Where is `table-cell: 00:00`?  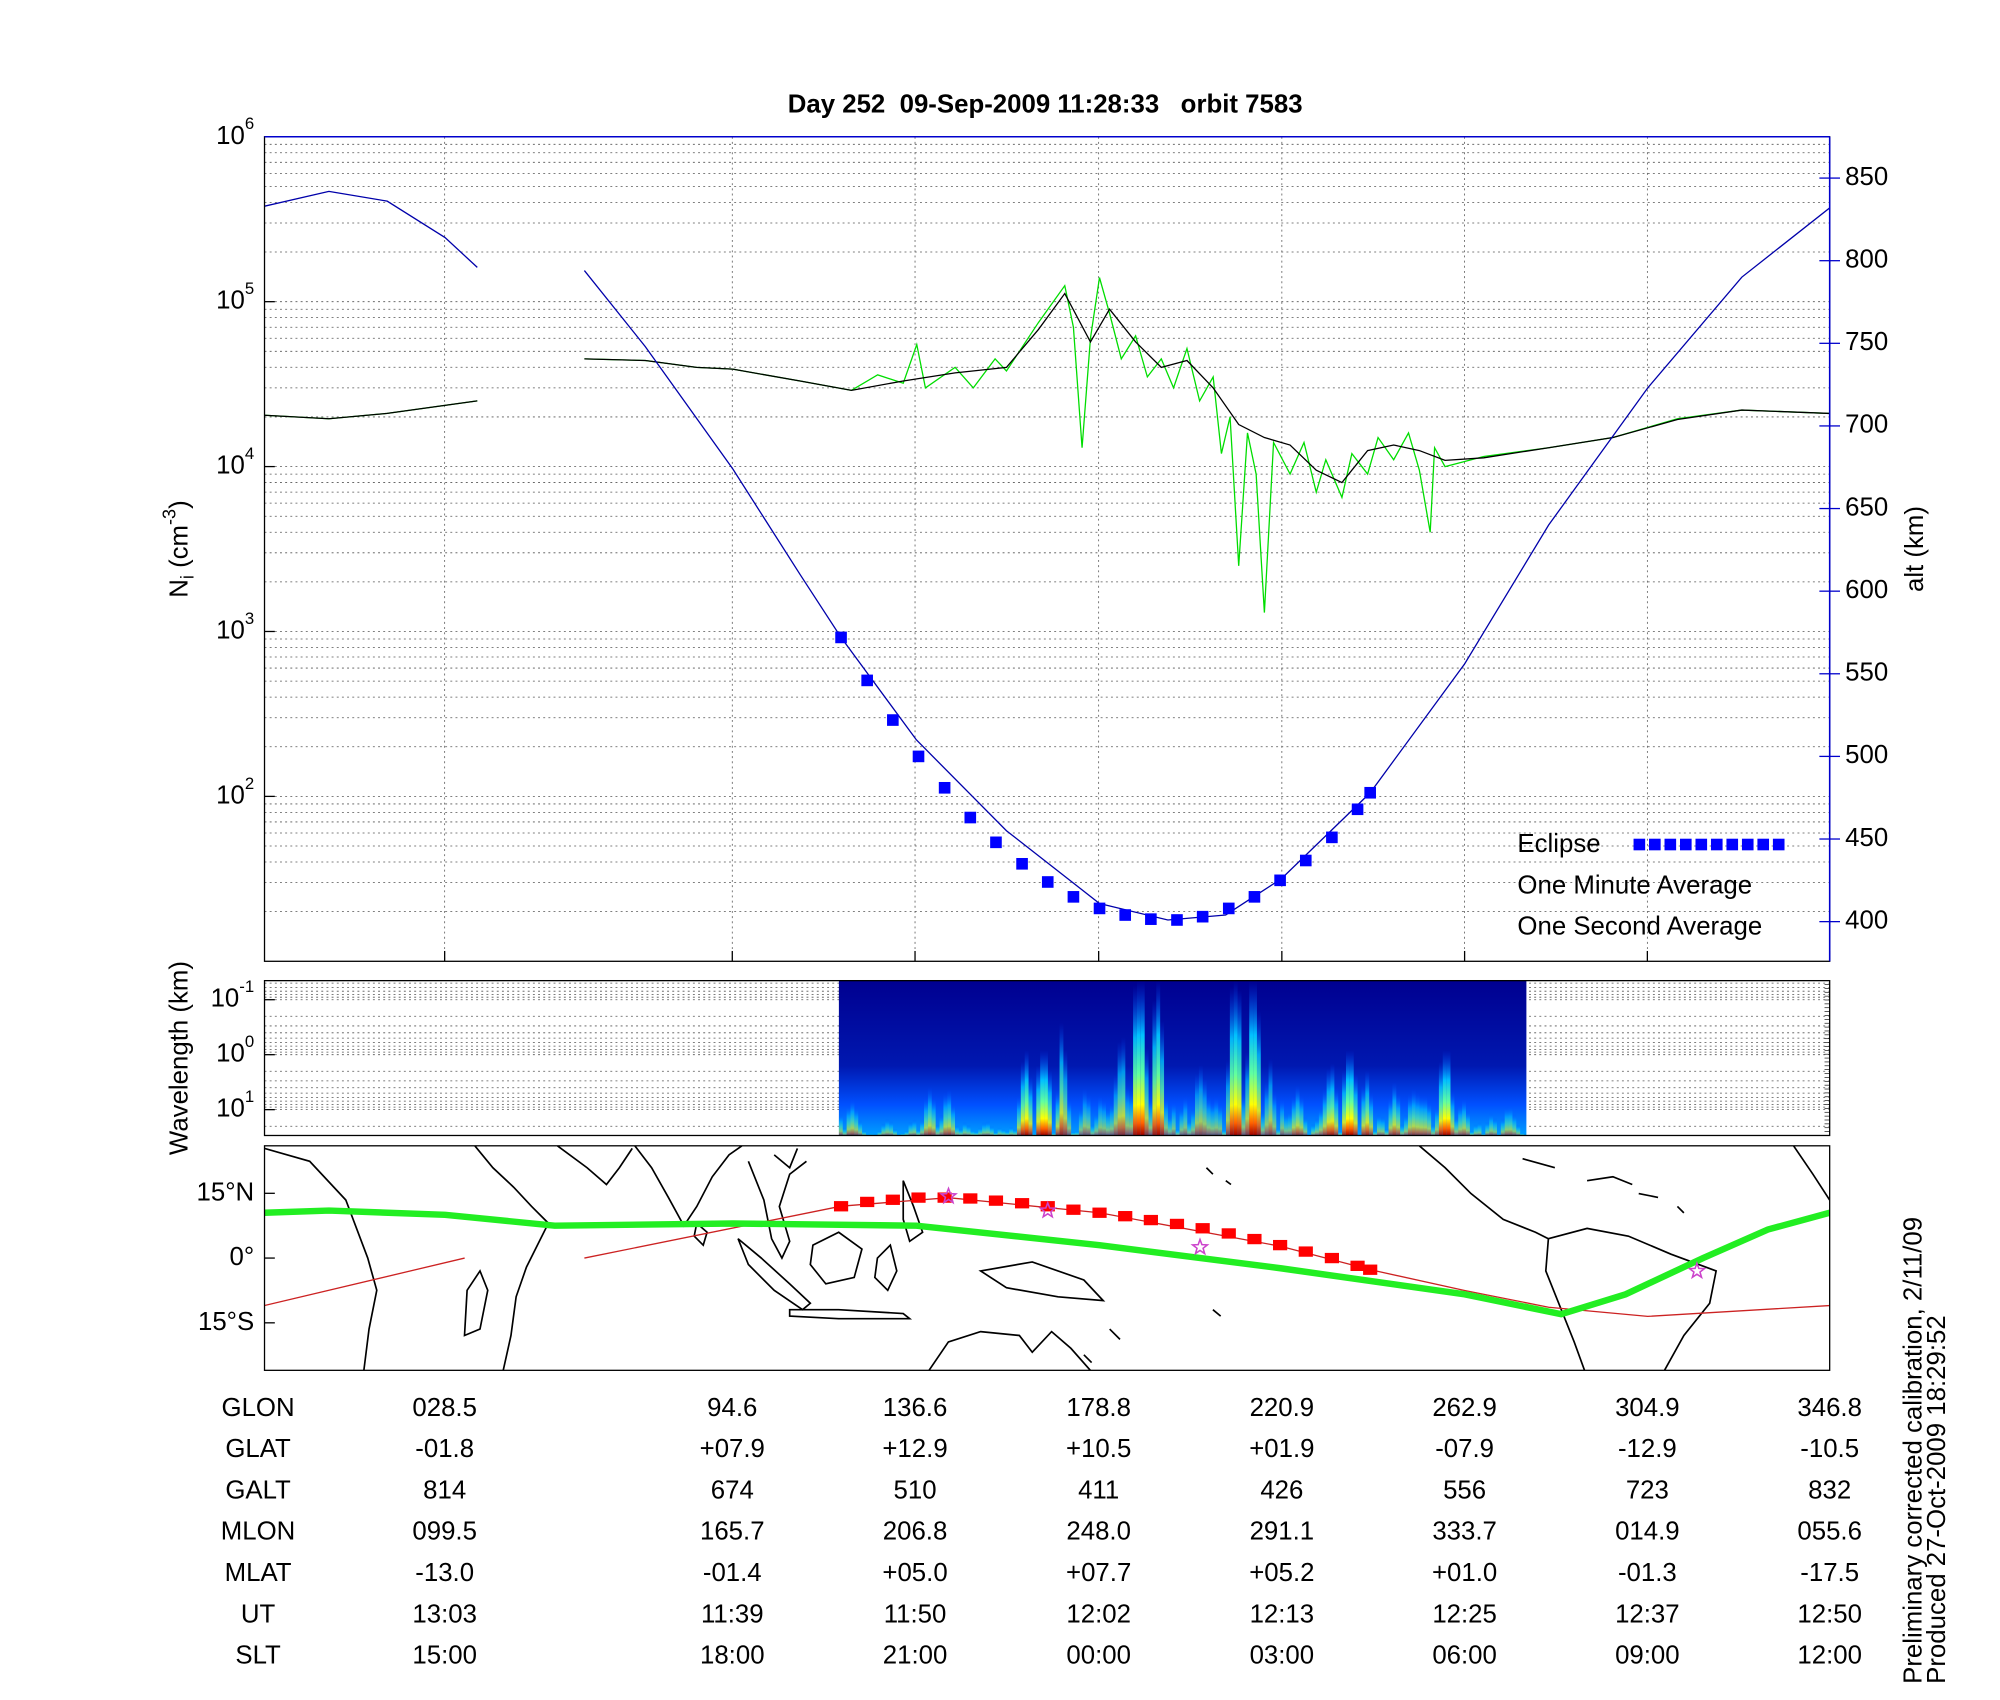 table-cell: 00:00 is located at coordinates (1098, 1656).